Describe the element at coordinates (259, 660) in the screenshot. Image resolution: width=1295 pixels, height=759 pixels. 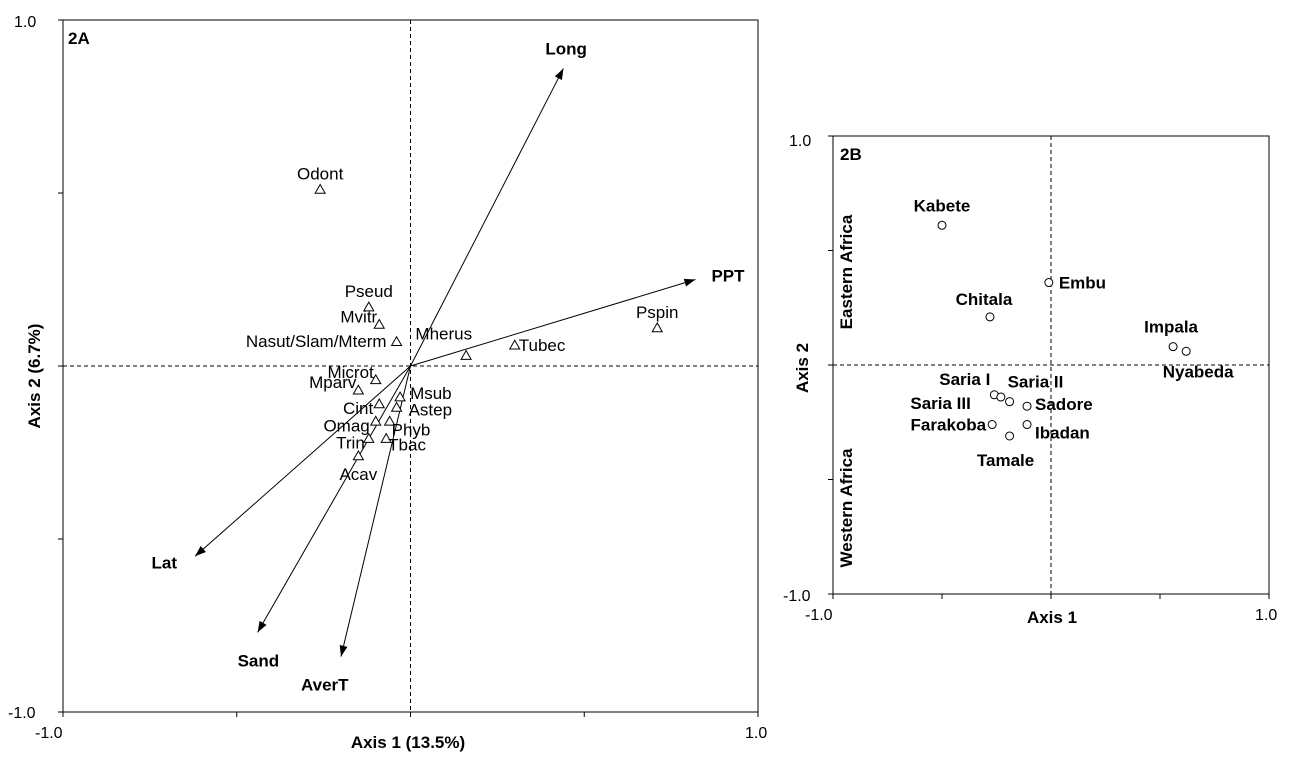
I see `vector-label-sand: Sand` at that location.